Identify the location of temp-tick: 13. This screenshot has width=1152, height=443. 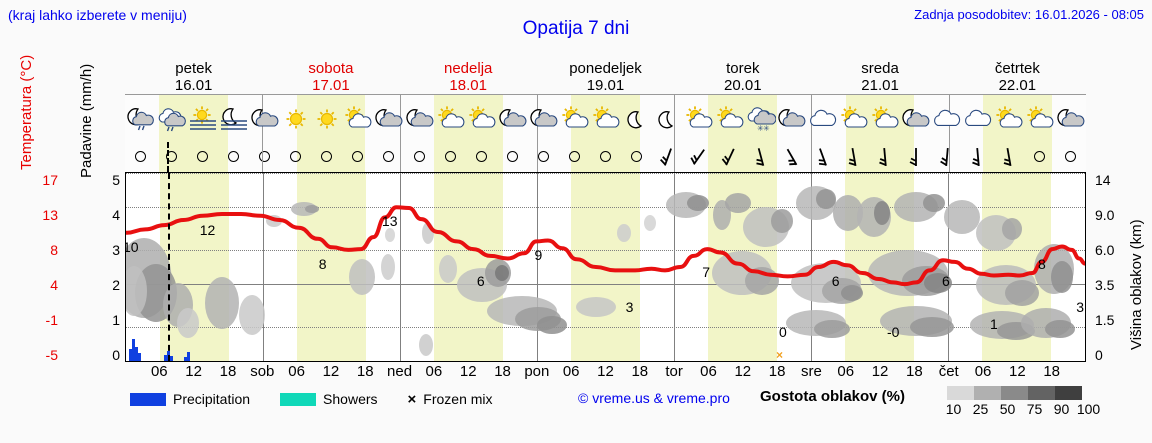
(50, 215).